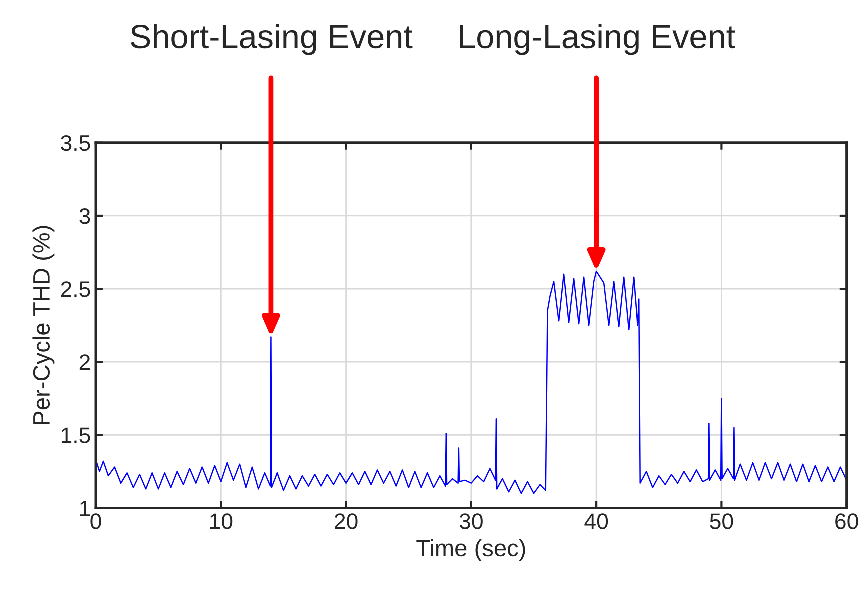 The image size is (865, 593). What do you see at coordinates (96, 522) in the screenshot?
I see `x-tick-label: 0` at bounding box center [96, 522].